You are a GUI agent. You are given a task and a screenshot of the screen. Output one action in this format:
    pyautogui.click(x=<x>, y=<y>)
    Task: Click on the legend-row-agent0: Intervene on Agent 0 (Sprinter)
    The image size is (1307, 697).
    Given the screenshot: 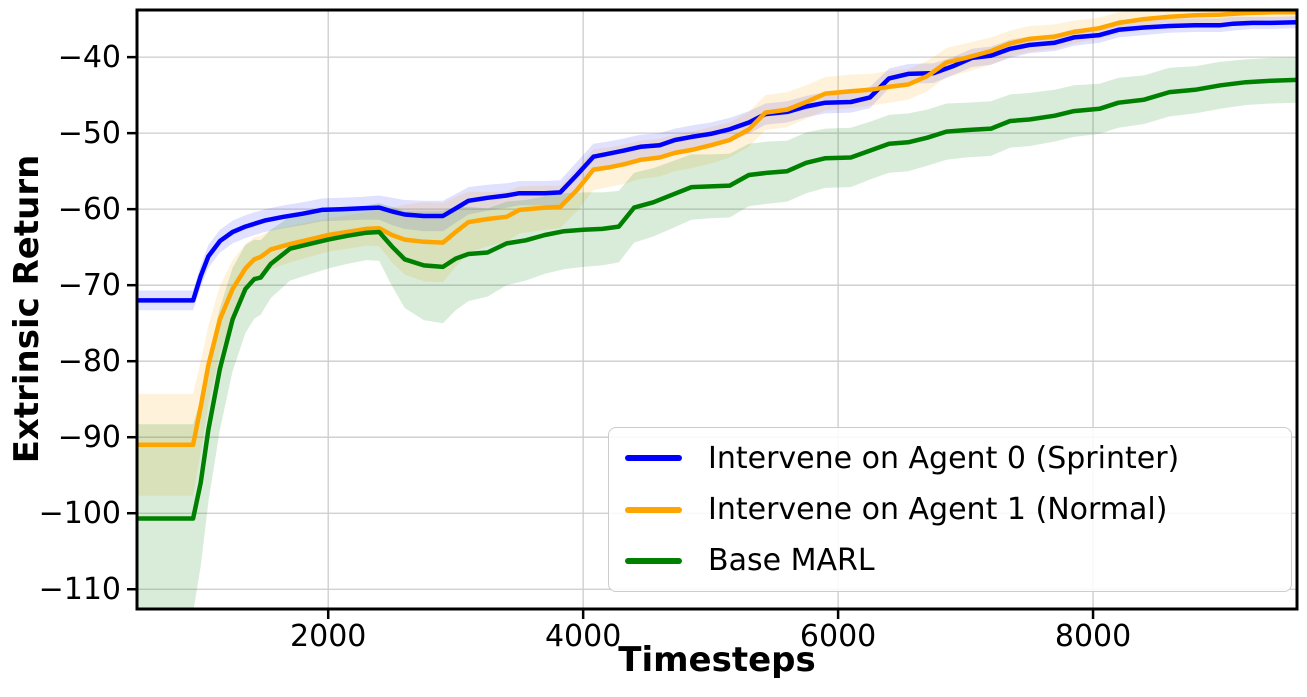 What is the action you would take?
    pyautogui.click(x=950, y=458)
    